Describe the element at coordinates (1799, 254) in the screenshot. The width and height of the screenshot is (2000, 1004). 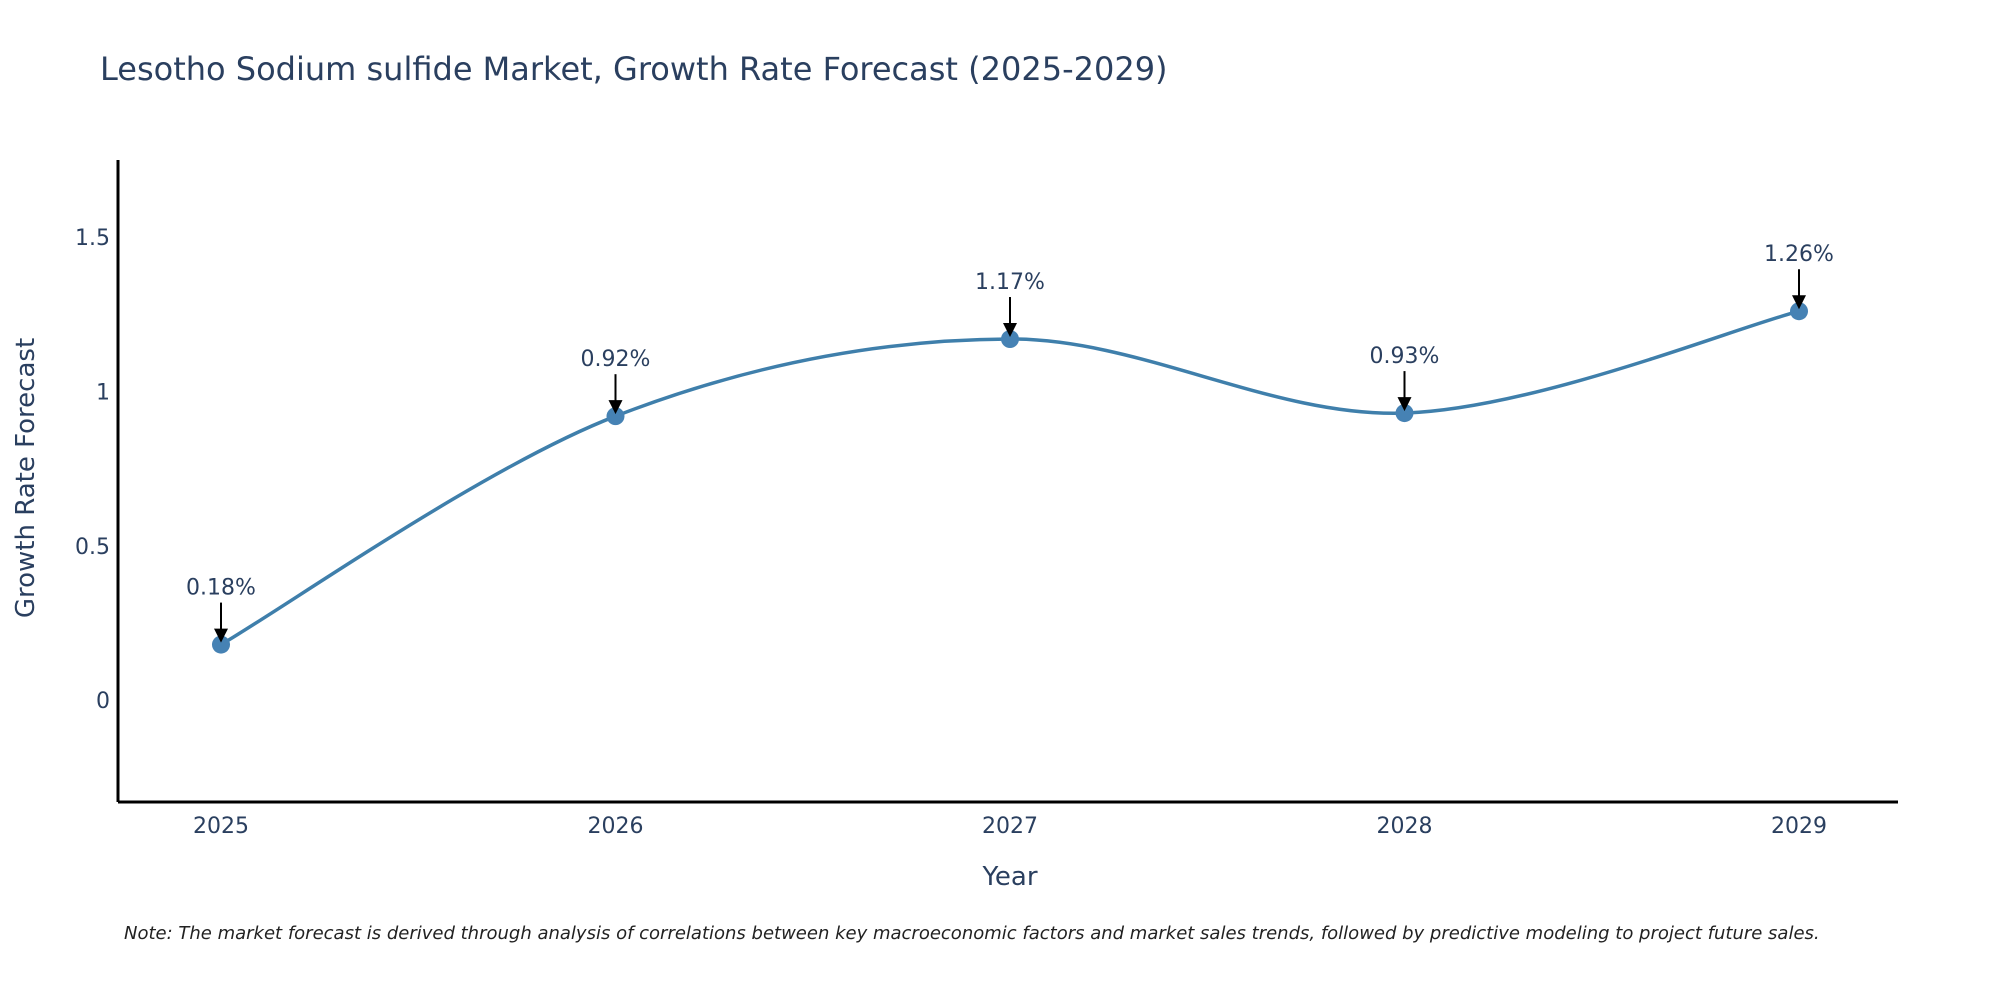
I see `data-label: 1.26%` at that location.